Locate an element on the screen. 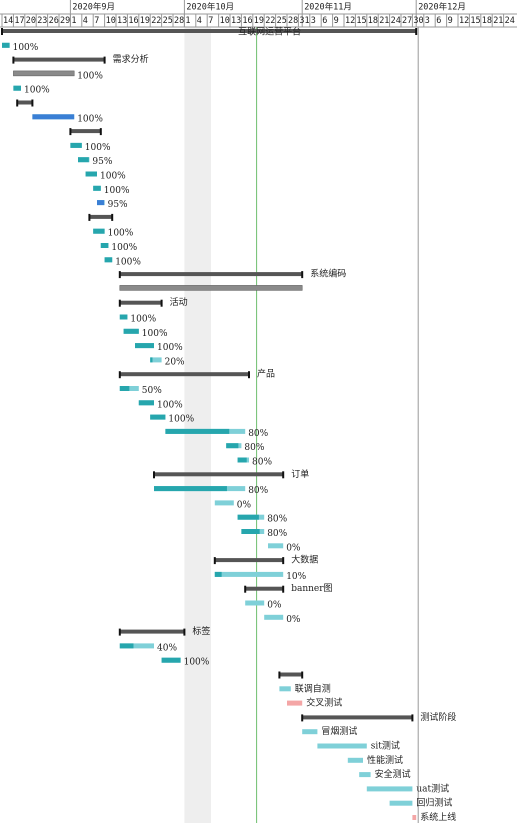 The width and height of the screenshot is (517, 823). x-tick-label: 23 is located at coordinates (42, 21).